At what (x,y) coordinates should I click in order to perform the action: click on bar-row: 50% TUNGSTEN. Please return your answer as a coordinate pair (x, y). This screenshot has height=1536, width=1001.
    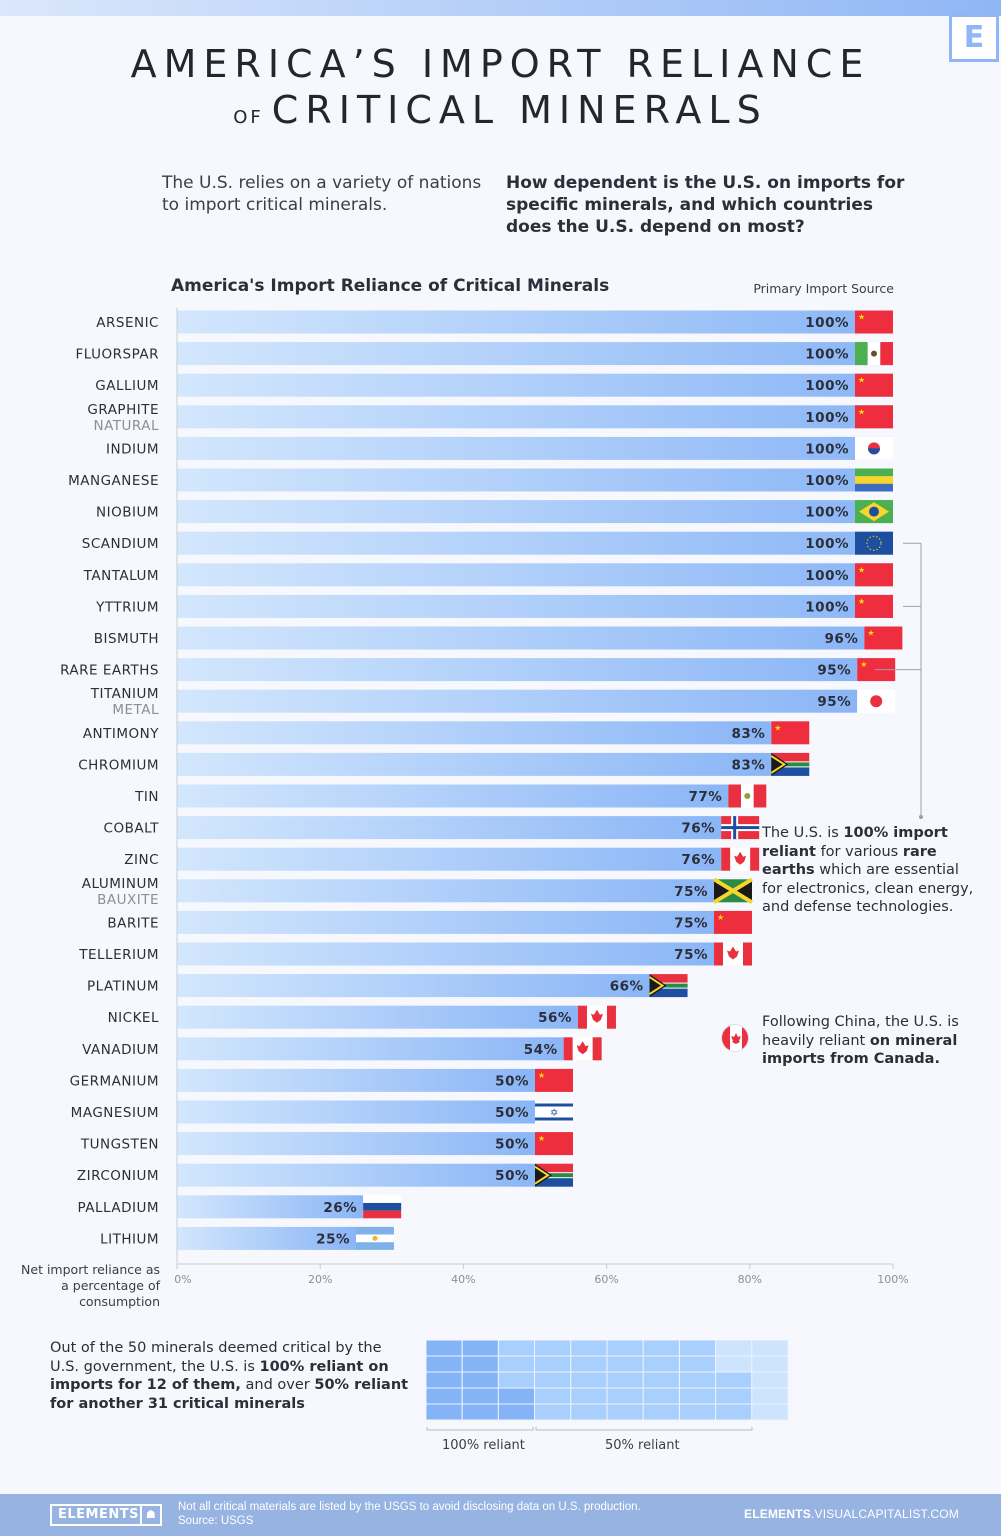
    Looking at the image, I should click on (307, 1144).